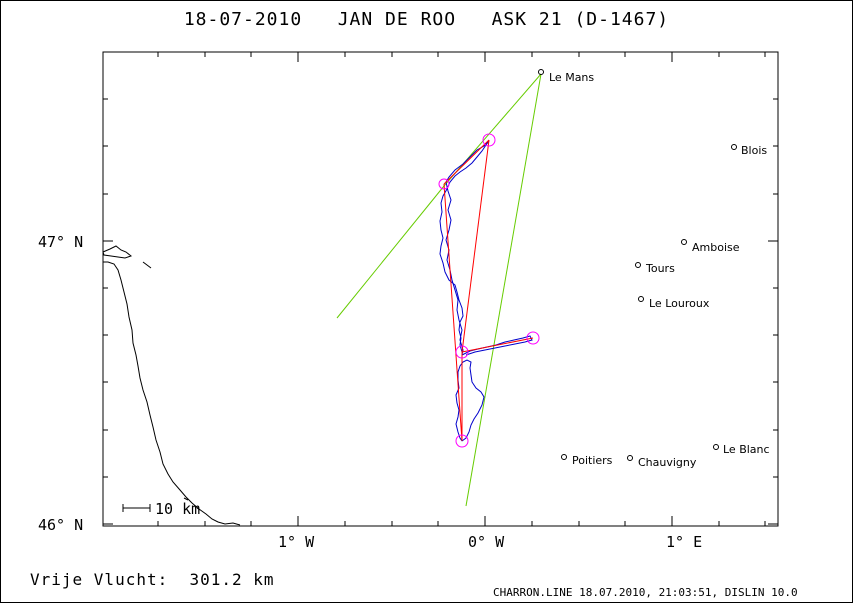 The height and width of the screenshot is (603, 853). I want to click on coastline, so click(171, 385).